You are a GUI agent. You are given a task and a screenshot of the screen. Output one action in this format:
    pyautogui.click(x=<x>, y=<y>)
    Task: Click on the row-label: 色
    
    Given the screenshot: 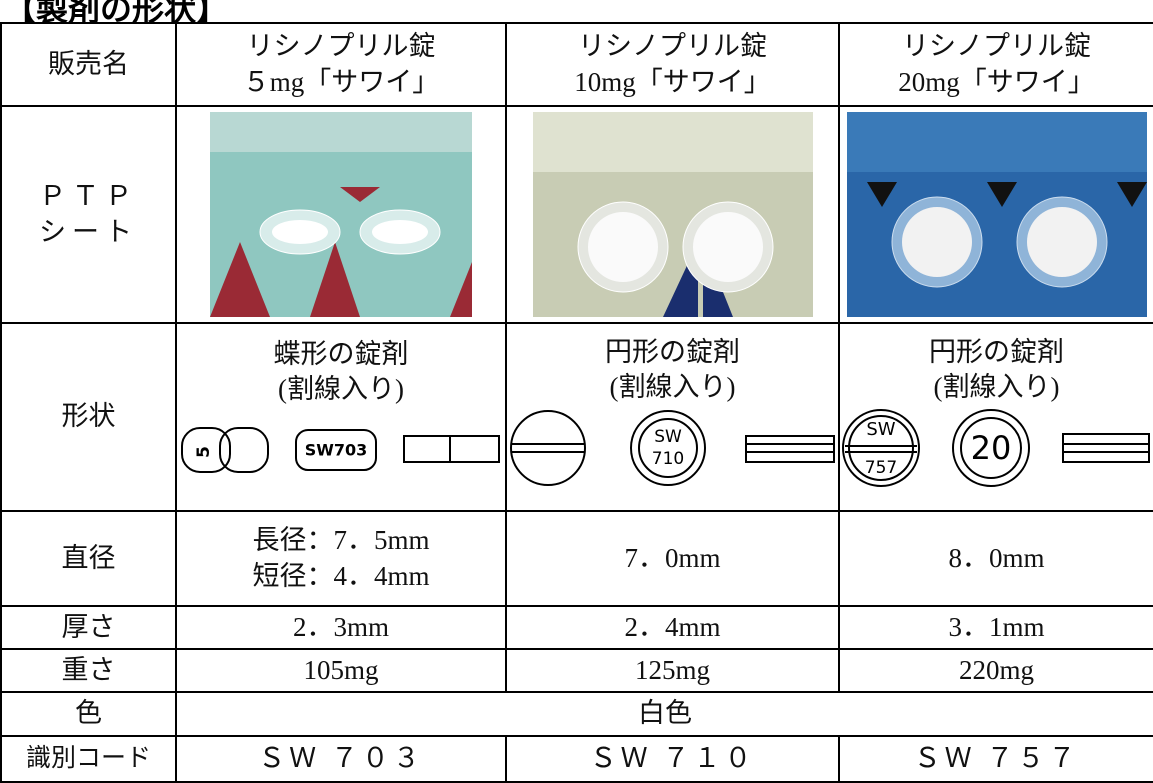 What is the action you would take?
    pyautogui.click(x=88, y=714)
    